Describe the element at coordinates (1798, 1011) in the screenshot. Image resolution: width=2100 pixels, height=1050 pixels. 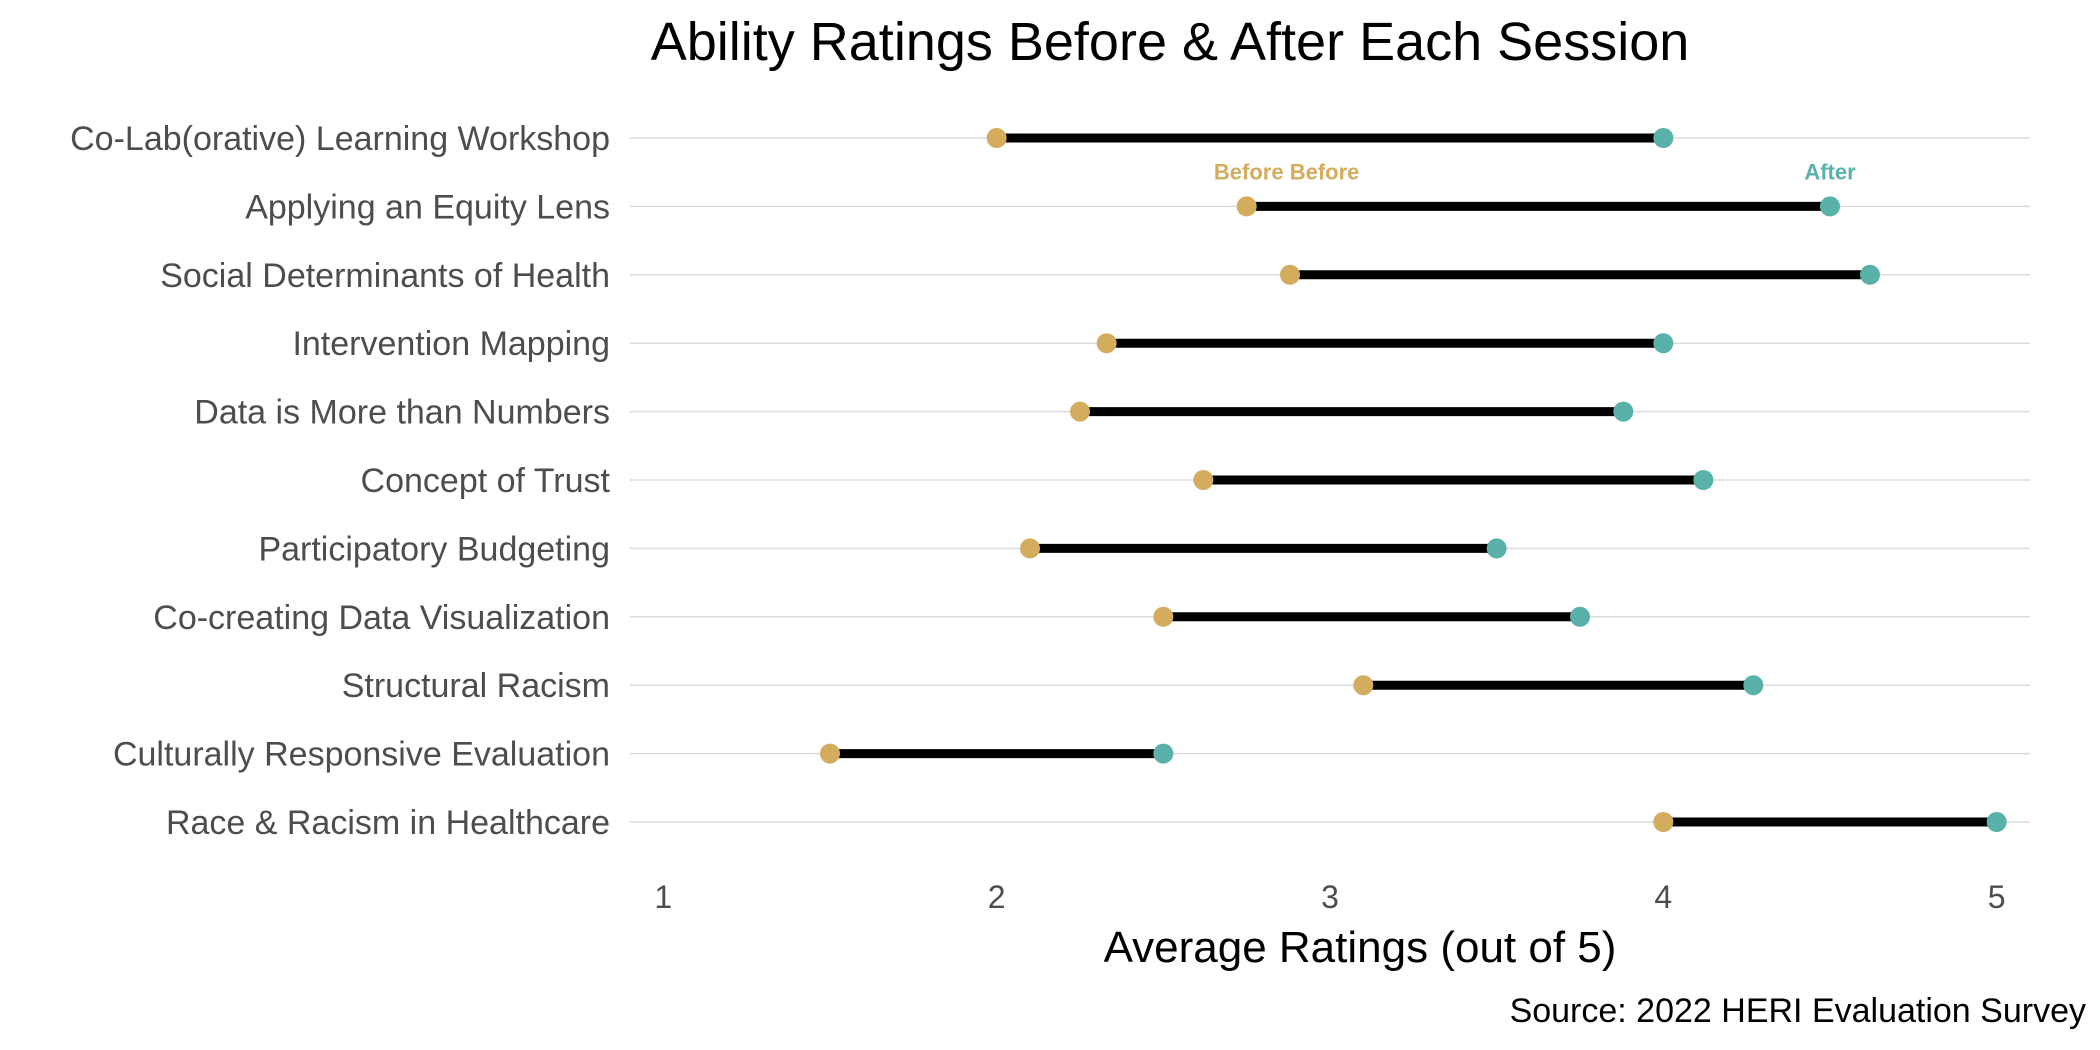
I see `chart-caption: Source: 2022 HERI Evaluation Survey` at that location.